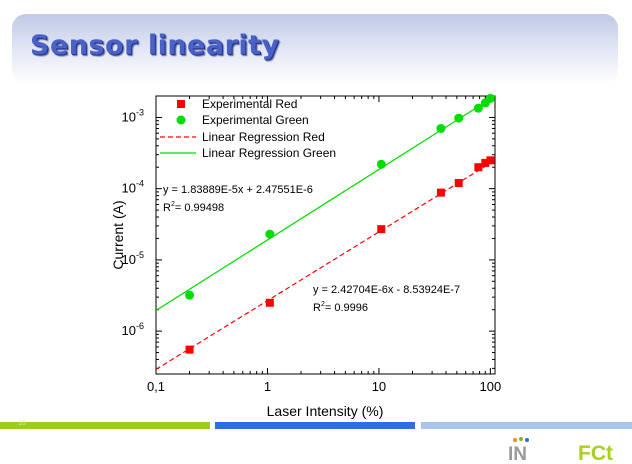  I want to click on annotation-red-fit: y = 2.42704E-6x - 8.53924E-7 R2= 0.9996, so click(386, 299).